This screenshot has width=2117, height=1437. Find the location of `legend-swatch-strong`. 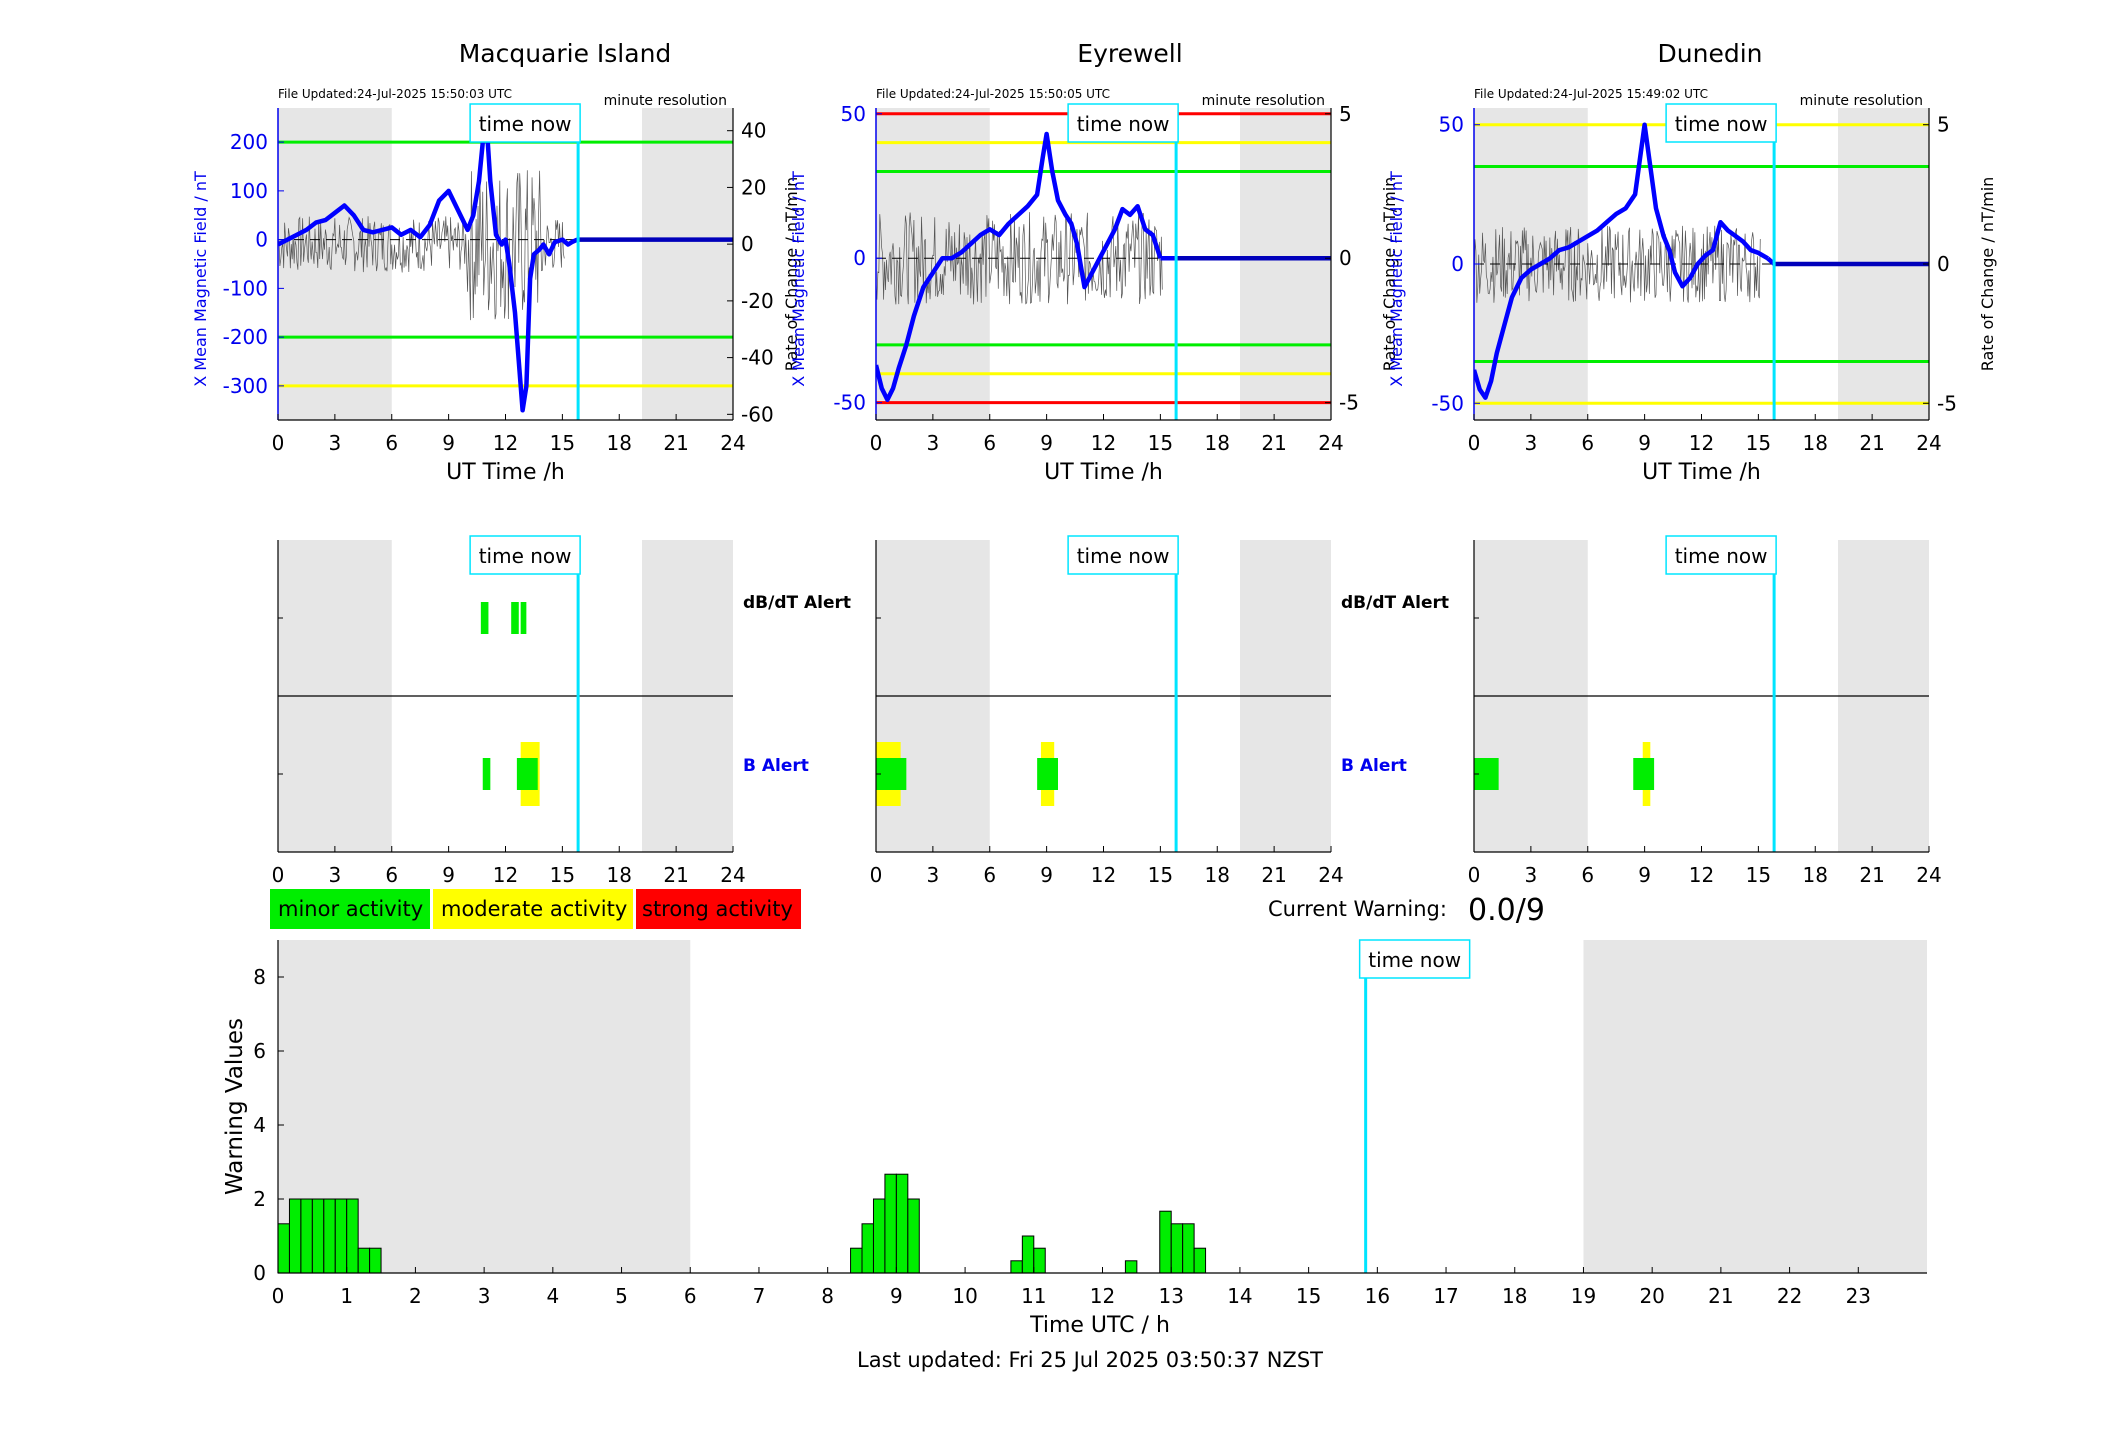

legend-swatch-strong is located at coordinates (718, 909).